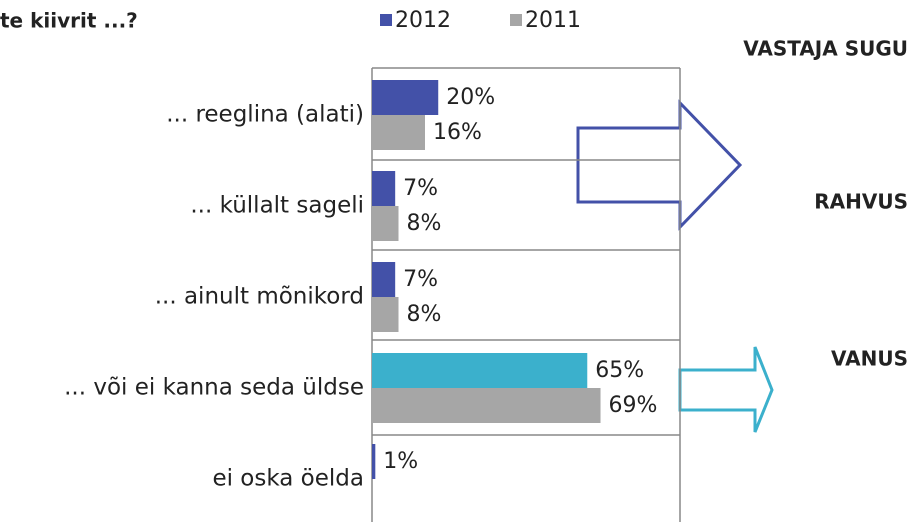 The image size is (913, 522). I want to click on legend-label: 2011, so click(553, 20).